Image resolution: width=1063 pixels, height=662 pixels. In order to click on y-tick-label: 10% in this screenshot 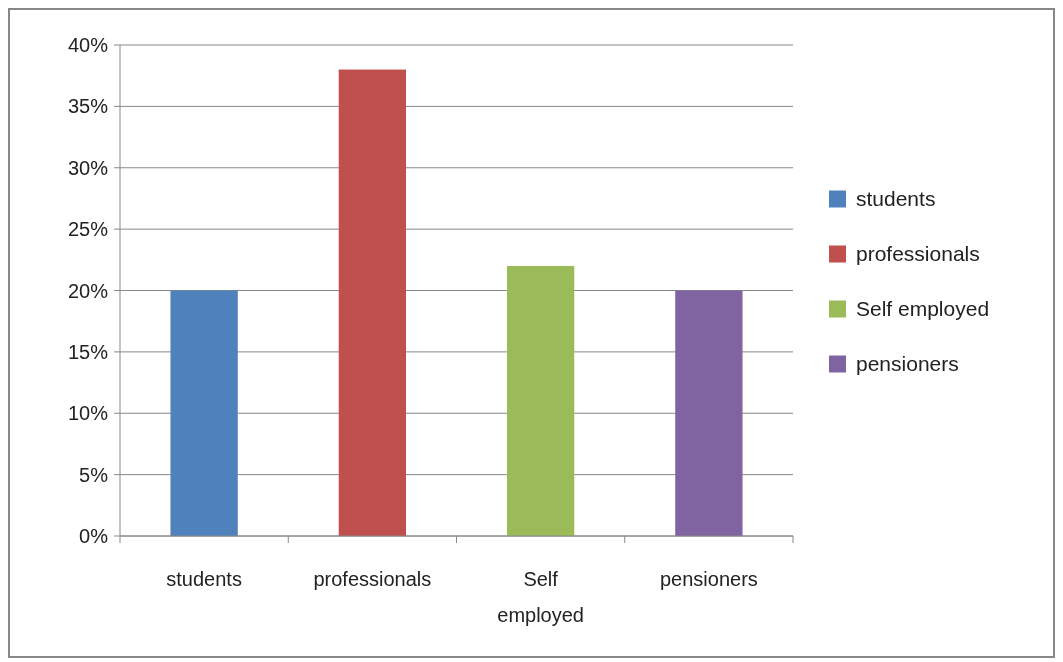, I will do `click(88, 413)`.